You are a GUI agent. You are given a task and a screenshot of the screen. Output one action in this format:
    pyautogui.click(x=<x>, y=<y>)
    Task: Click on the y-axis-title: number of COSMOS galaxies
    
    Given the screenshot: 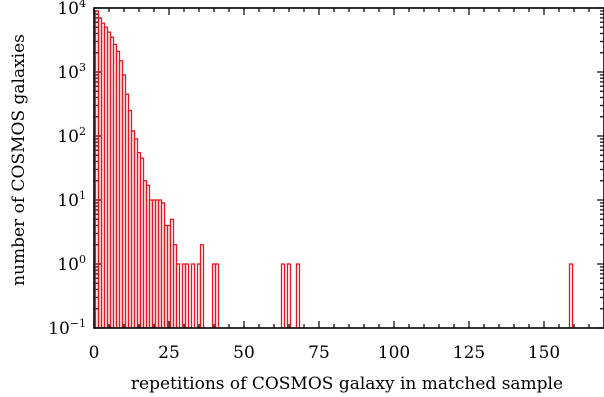 What is the action you would take?
    pyautogui.click(x=19, y=160)
    